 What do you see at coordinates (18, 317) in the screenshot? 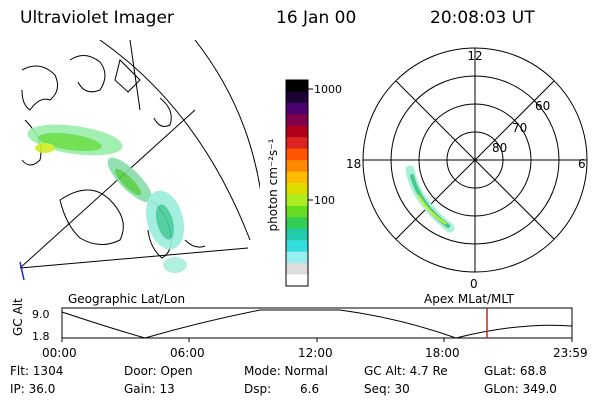
I see `alt-axis-label: GC Alt` at bounding box center [18, 317].